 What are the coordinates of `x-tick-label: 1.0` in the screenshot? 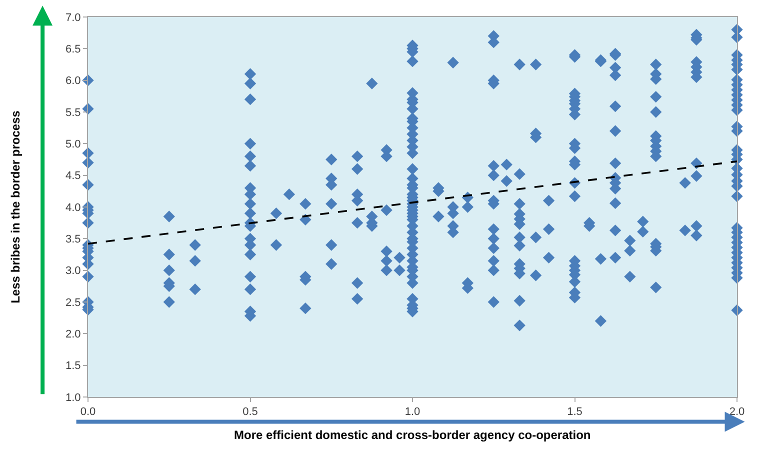 It's located at (412, 412).